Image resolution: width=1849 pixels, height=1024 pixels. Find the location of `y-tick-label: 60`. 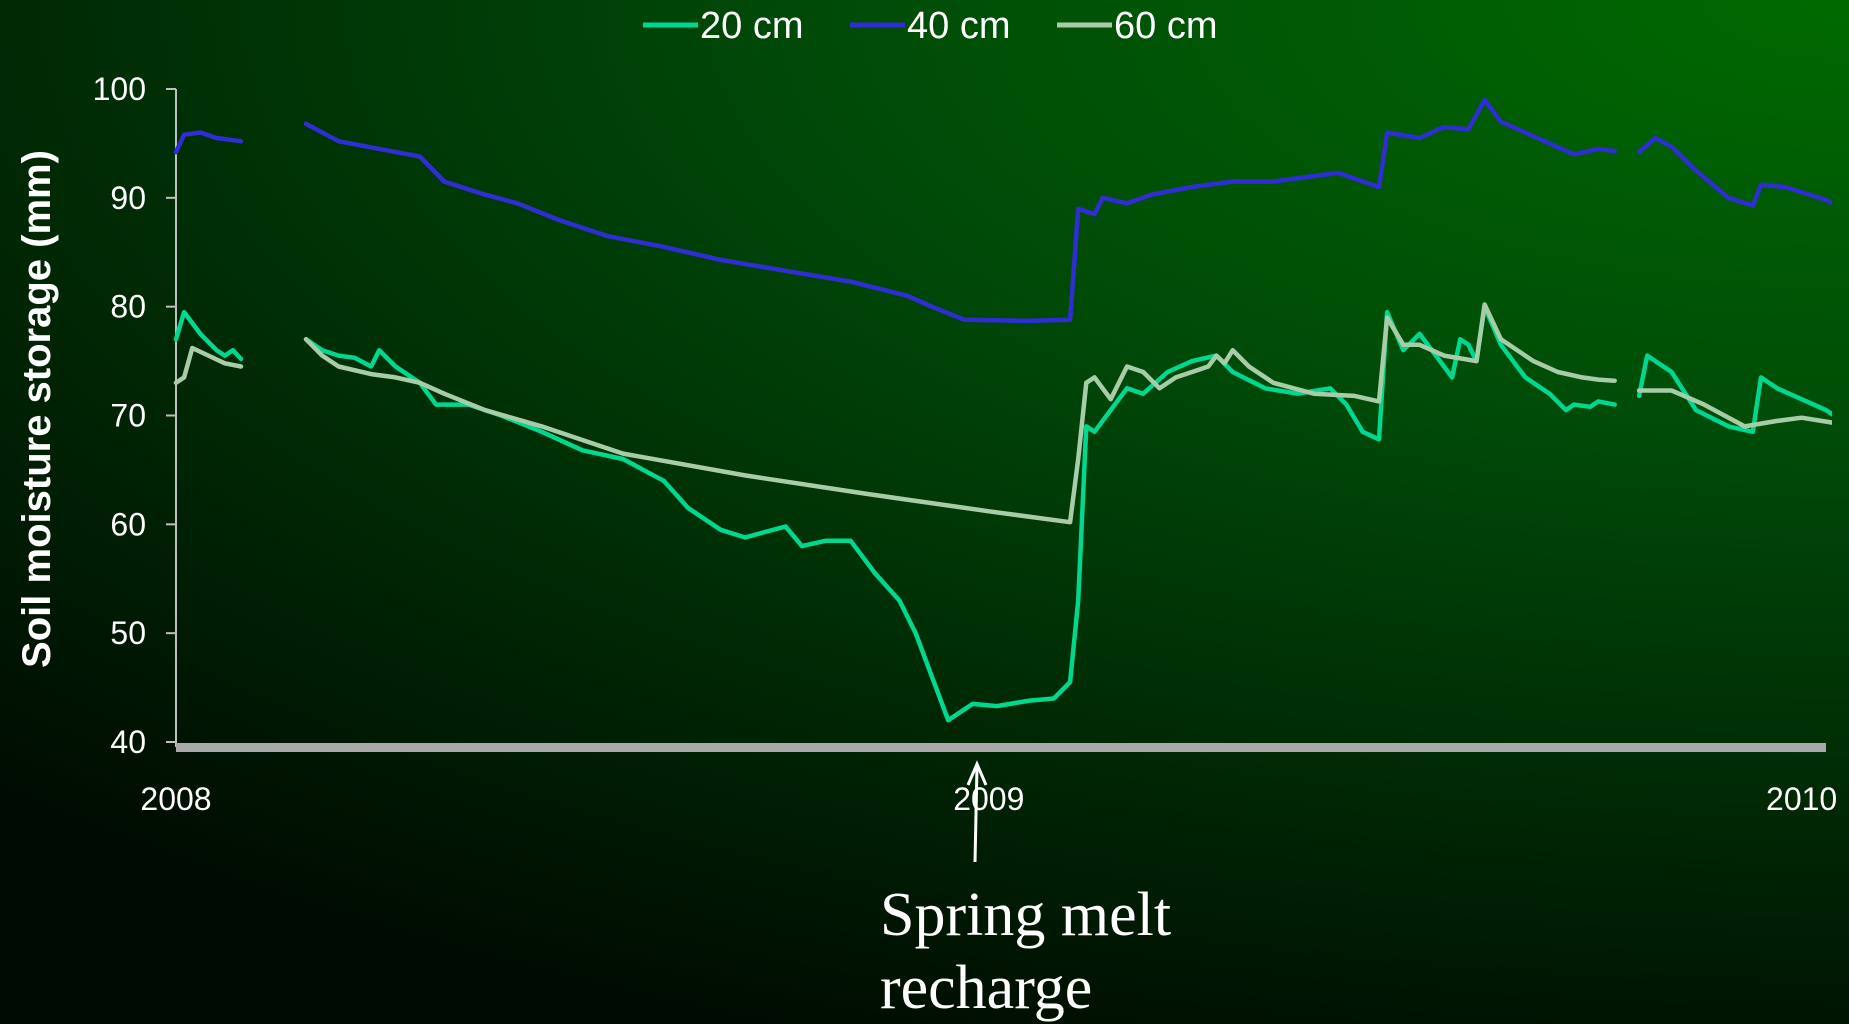

y-tick-label: 60 is located at coordinates (128, 524).